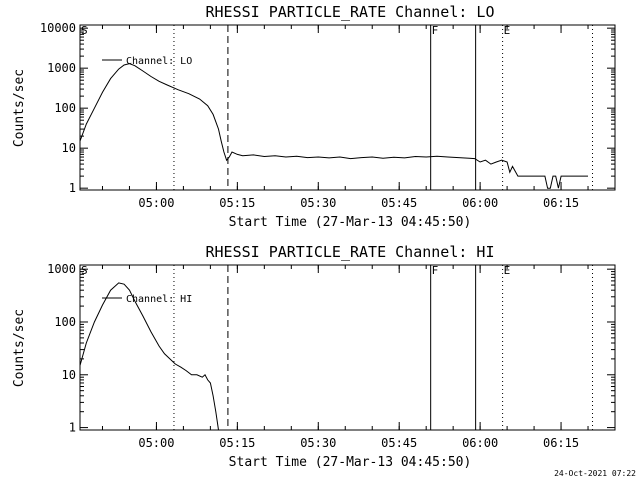 The image size is (640, 480). I want to click on marker-label-E-lo: E, so click(507, 30).